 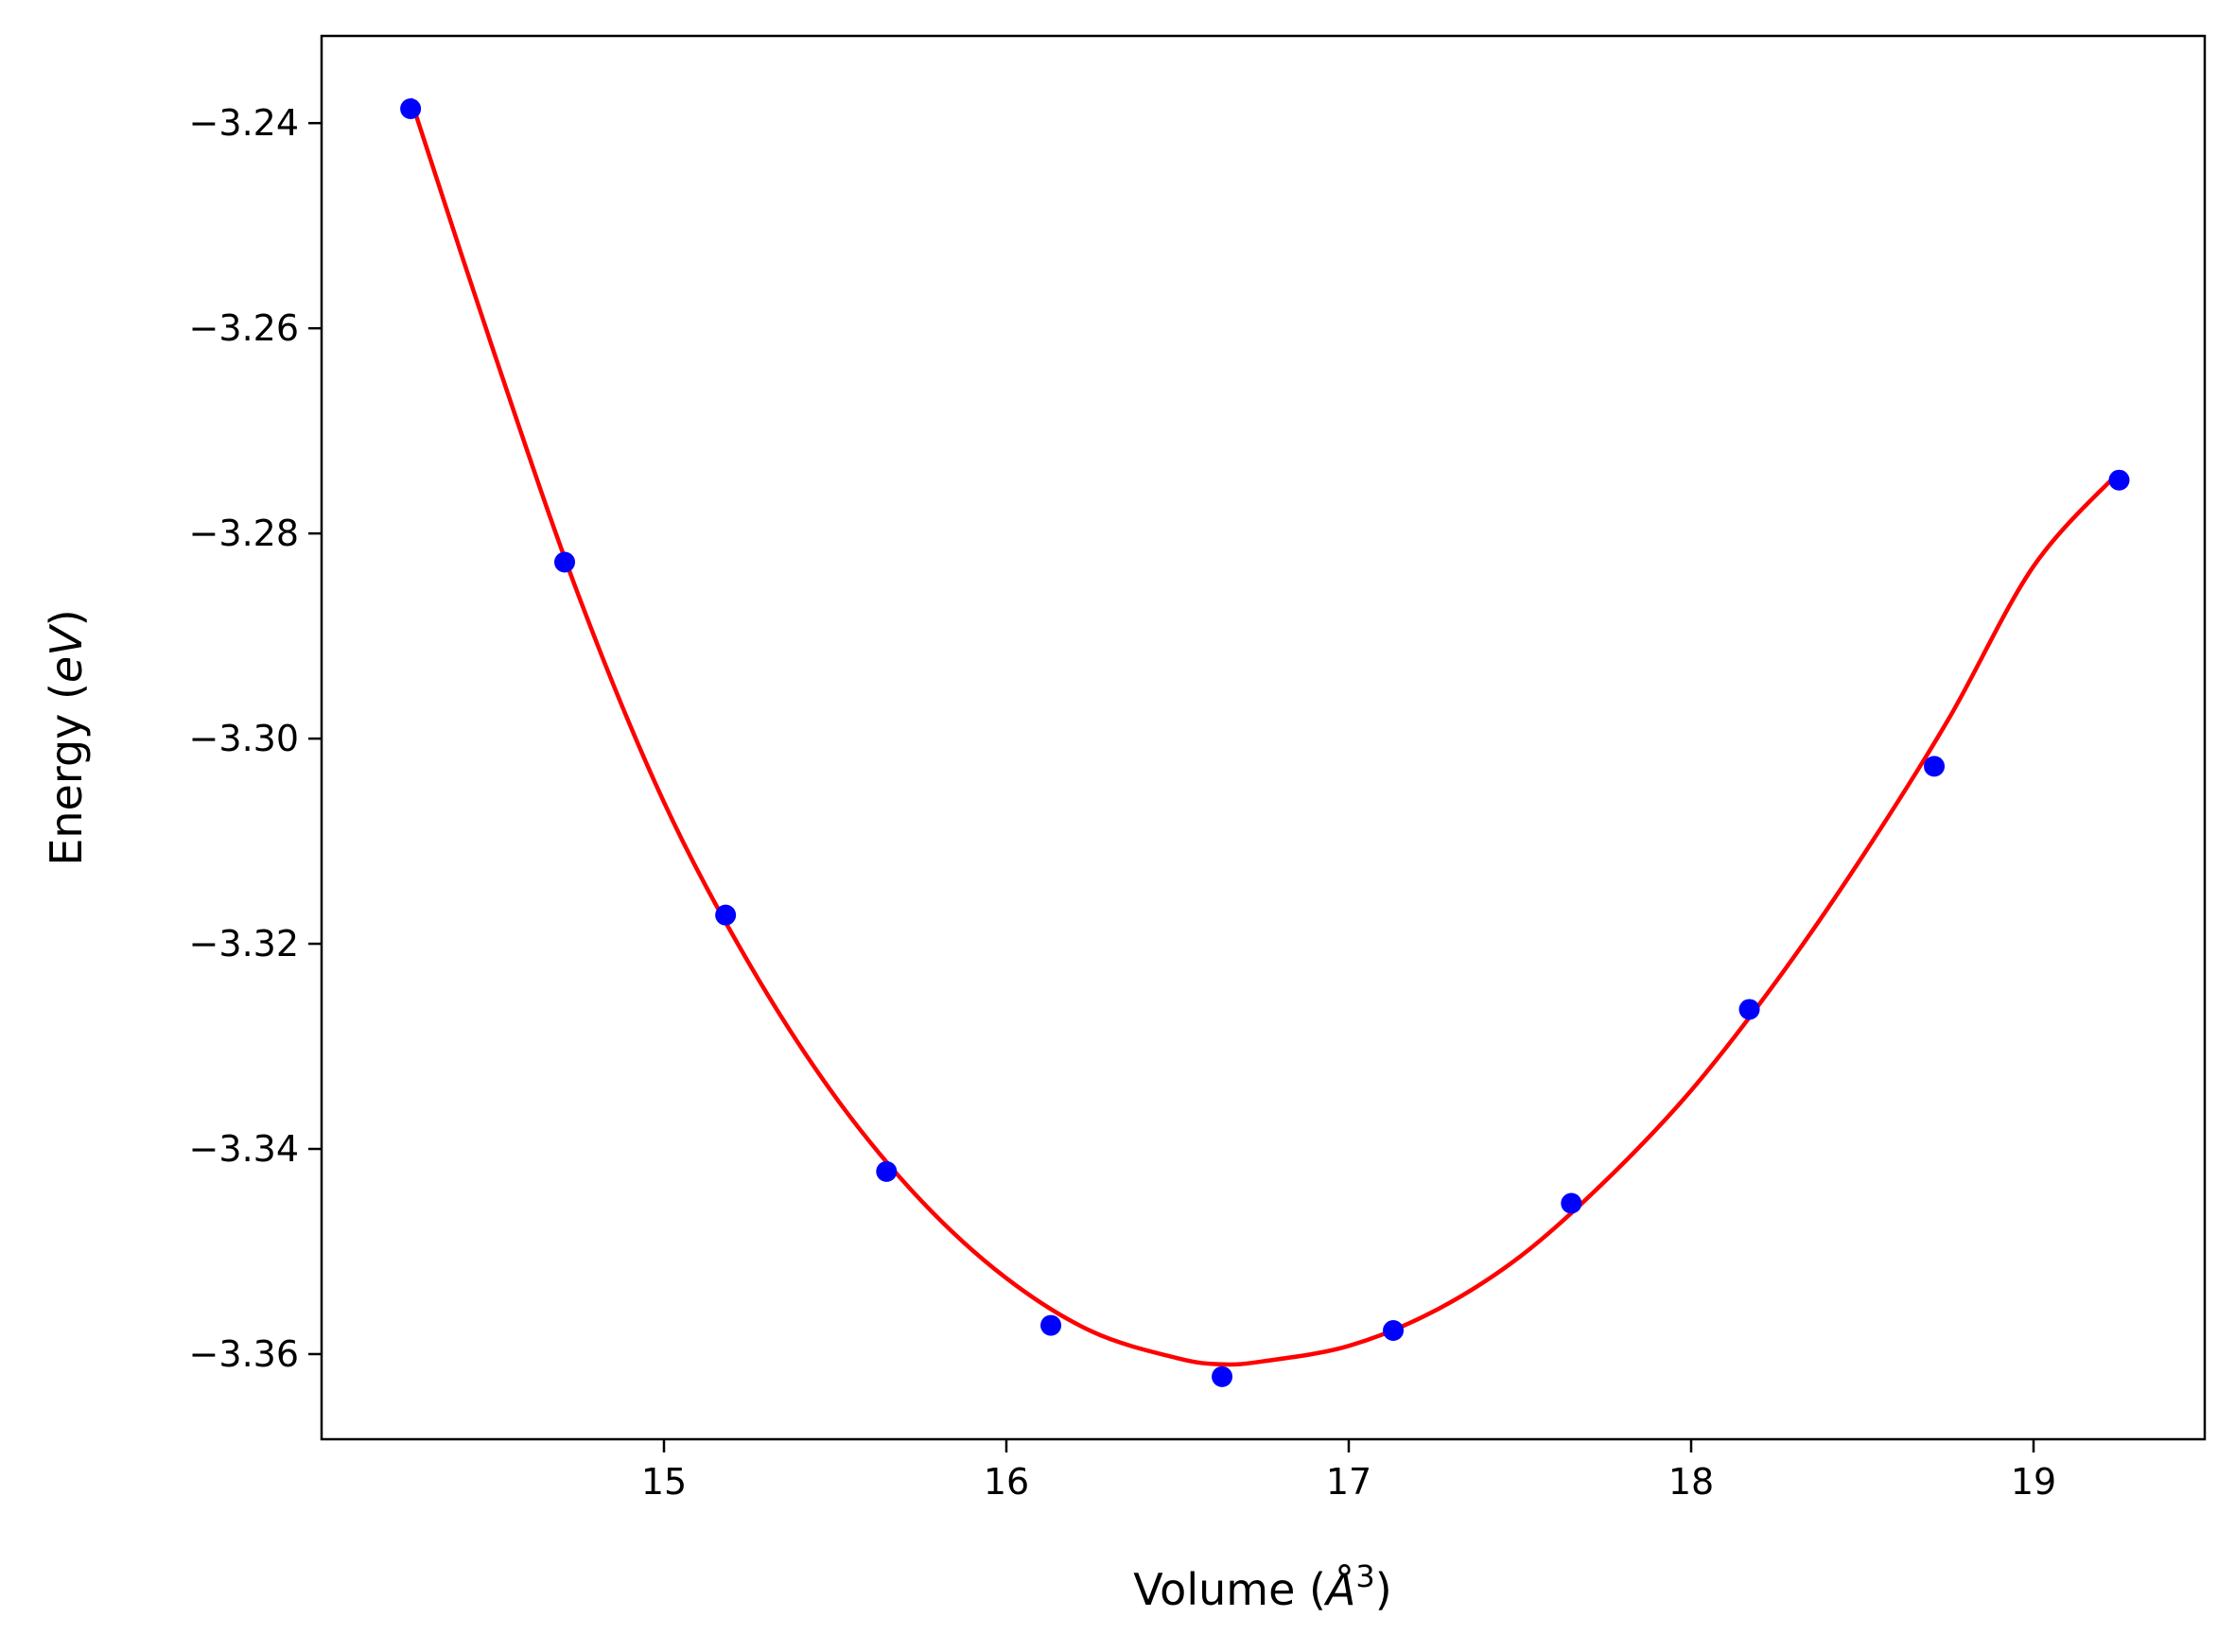 What do you see at coordinates (664, 1482) in the screenshot?
I see `x-tick-label: 15` at bounding box center [664, 1482].